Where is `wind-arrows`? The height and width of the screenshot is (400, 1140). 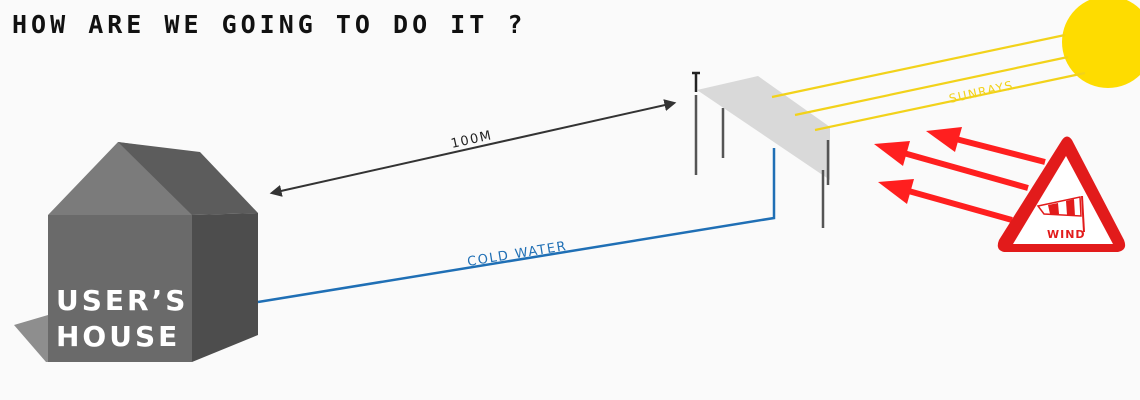 wind-arrows is located at coordinates (960, 175).